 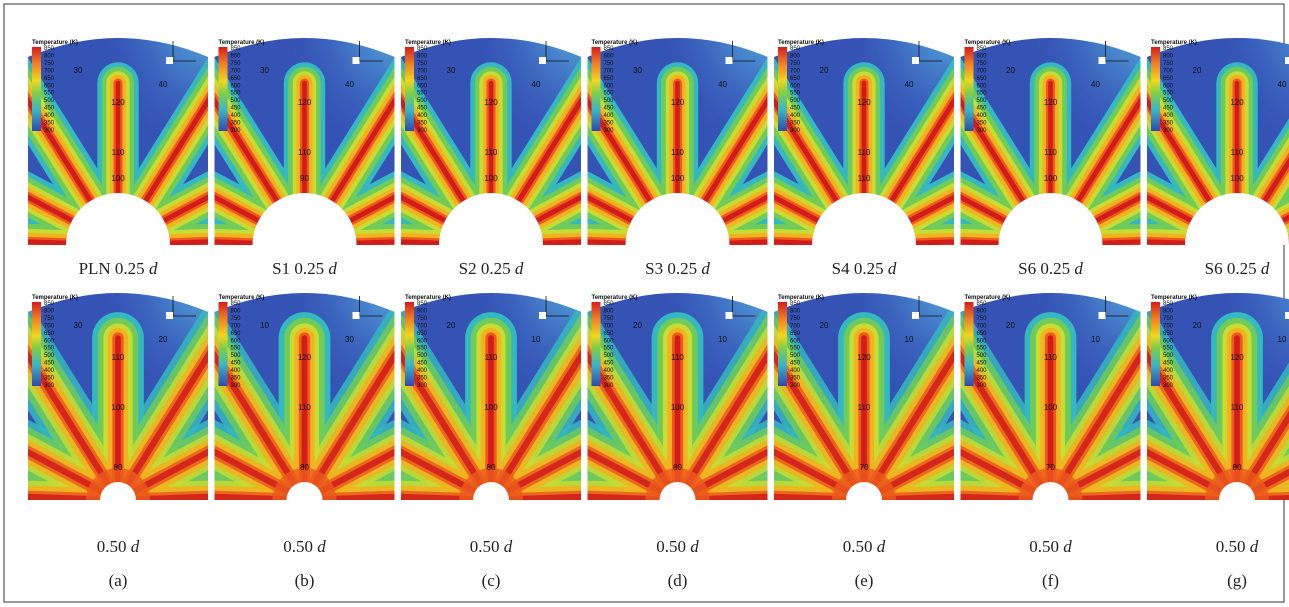 I want to click on caption-label: S6 0.25, so click(x=1044, y=268).